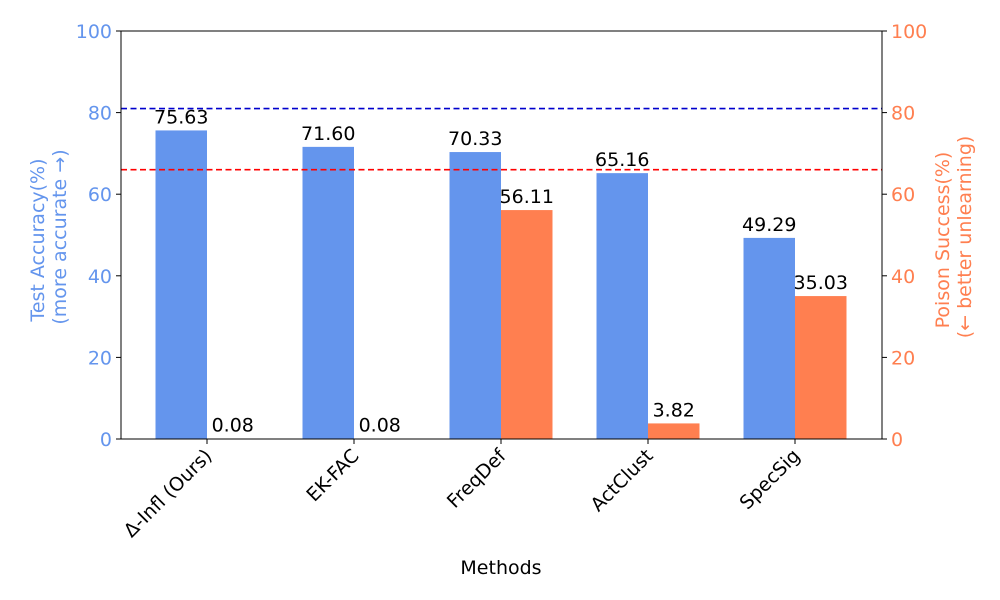 The image size is (1000, 600). Describe the element at coordinates (769, 225) in the screenshot. I see `accuracy-bar-label: 49.29` at that location.